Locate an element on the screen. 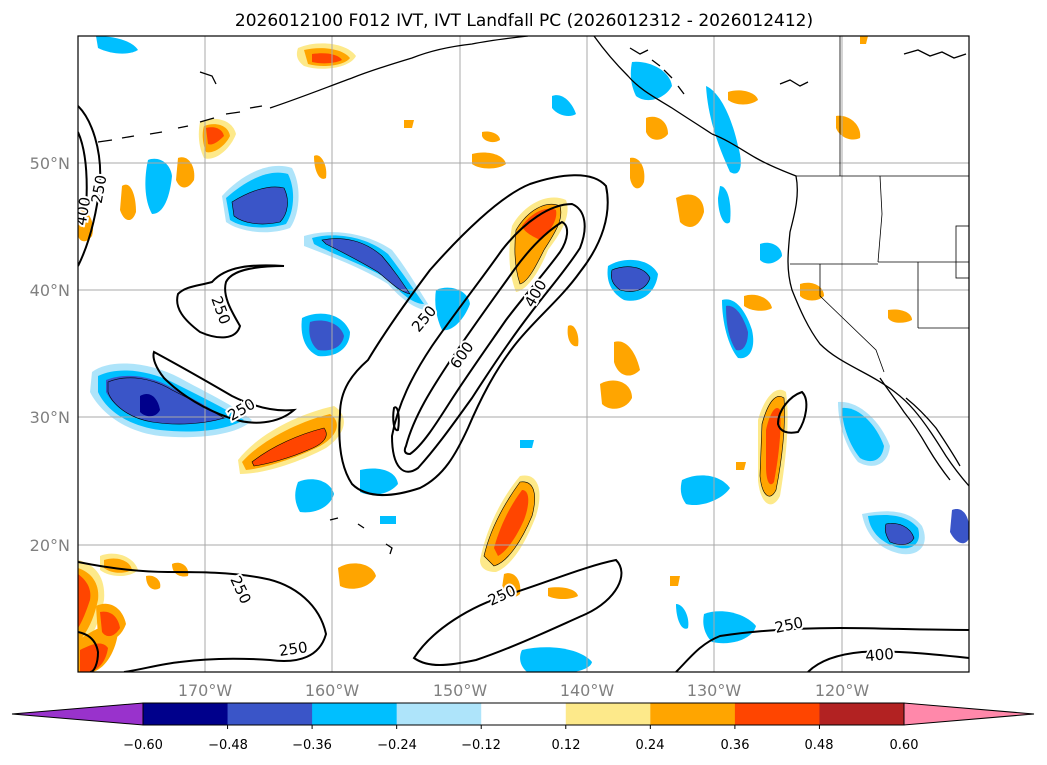 Image resolution: width=1047 pixels, height=765 pixels. lat-tick: 50°N is located at coordinates (50, 163).